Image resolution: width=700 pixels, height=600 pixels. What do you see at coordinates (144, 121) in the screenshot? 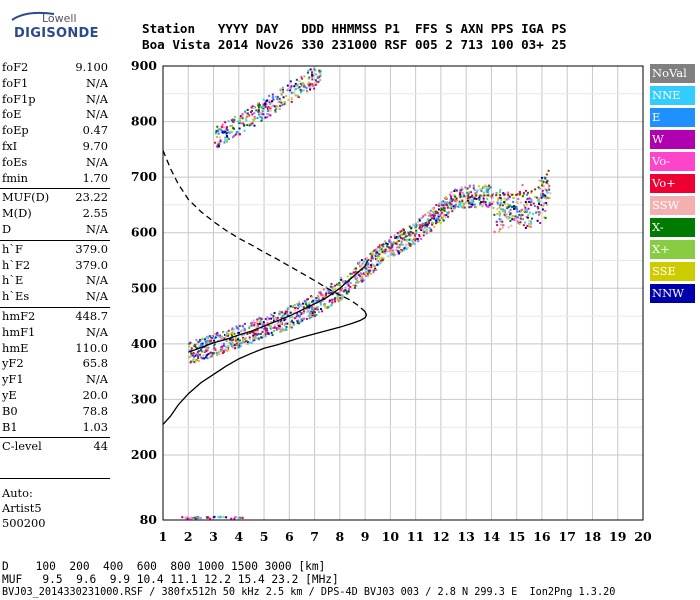
I see `y-tick-label: 800` at bounding box center [144, 121].